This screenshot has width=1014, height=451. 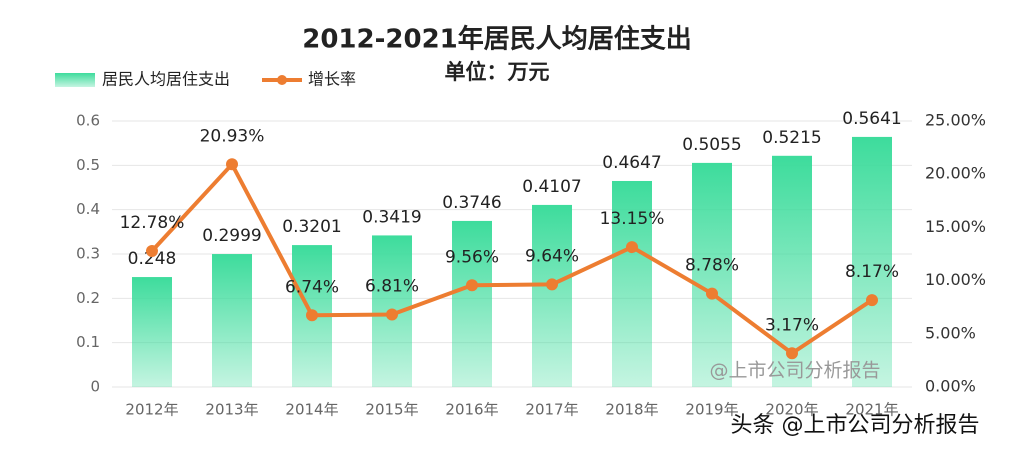 What do you see at coordinates (471, 410) in the screenshot?
I see `x-tick-label: 2016年` at bounding box center [471, 410].